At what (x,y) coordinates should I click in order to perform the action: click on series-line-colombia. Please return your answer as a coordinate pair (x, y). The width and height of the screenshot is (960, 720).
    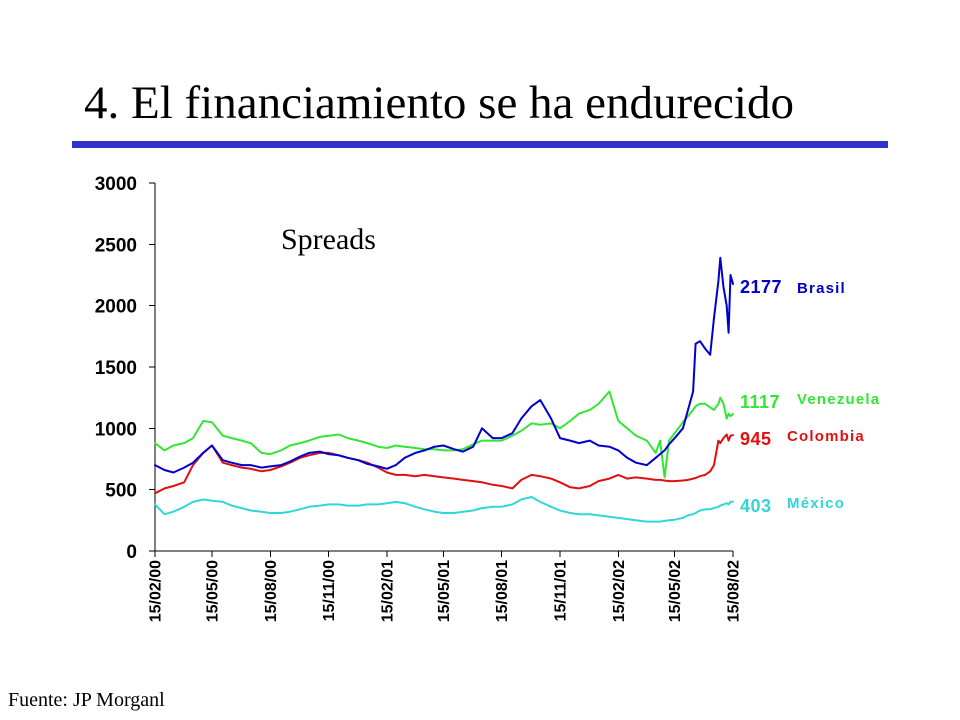
    Looking at the image, I should click on (444, 464).